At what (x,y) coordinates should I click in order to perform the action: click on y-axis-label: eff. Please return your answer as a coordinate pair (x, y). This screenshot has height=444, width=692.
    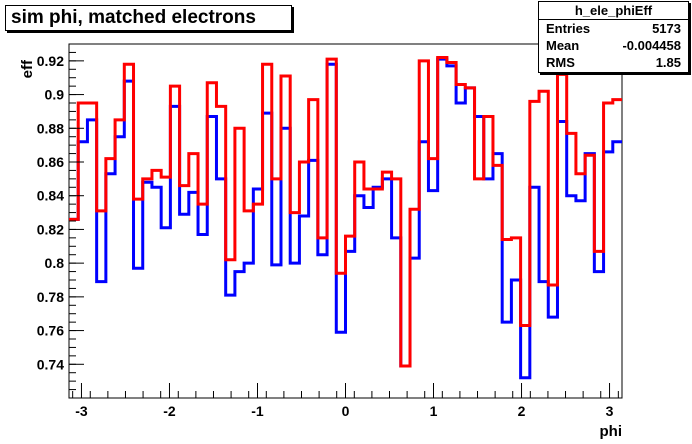
    Looking at the image, I should click on (27, 68).